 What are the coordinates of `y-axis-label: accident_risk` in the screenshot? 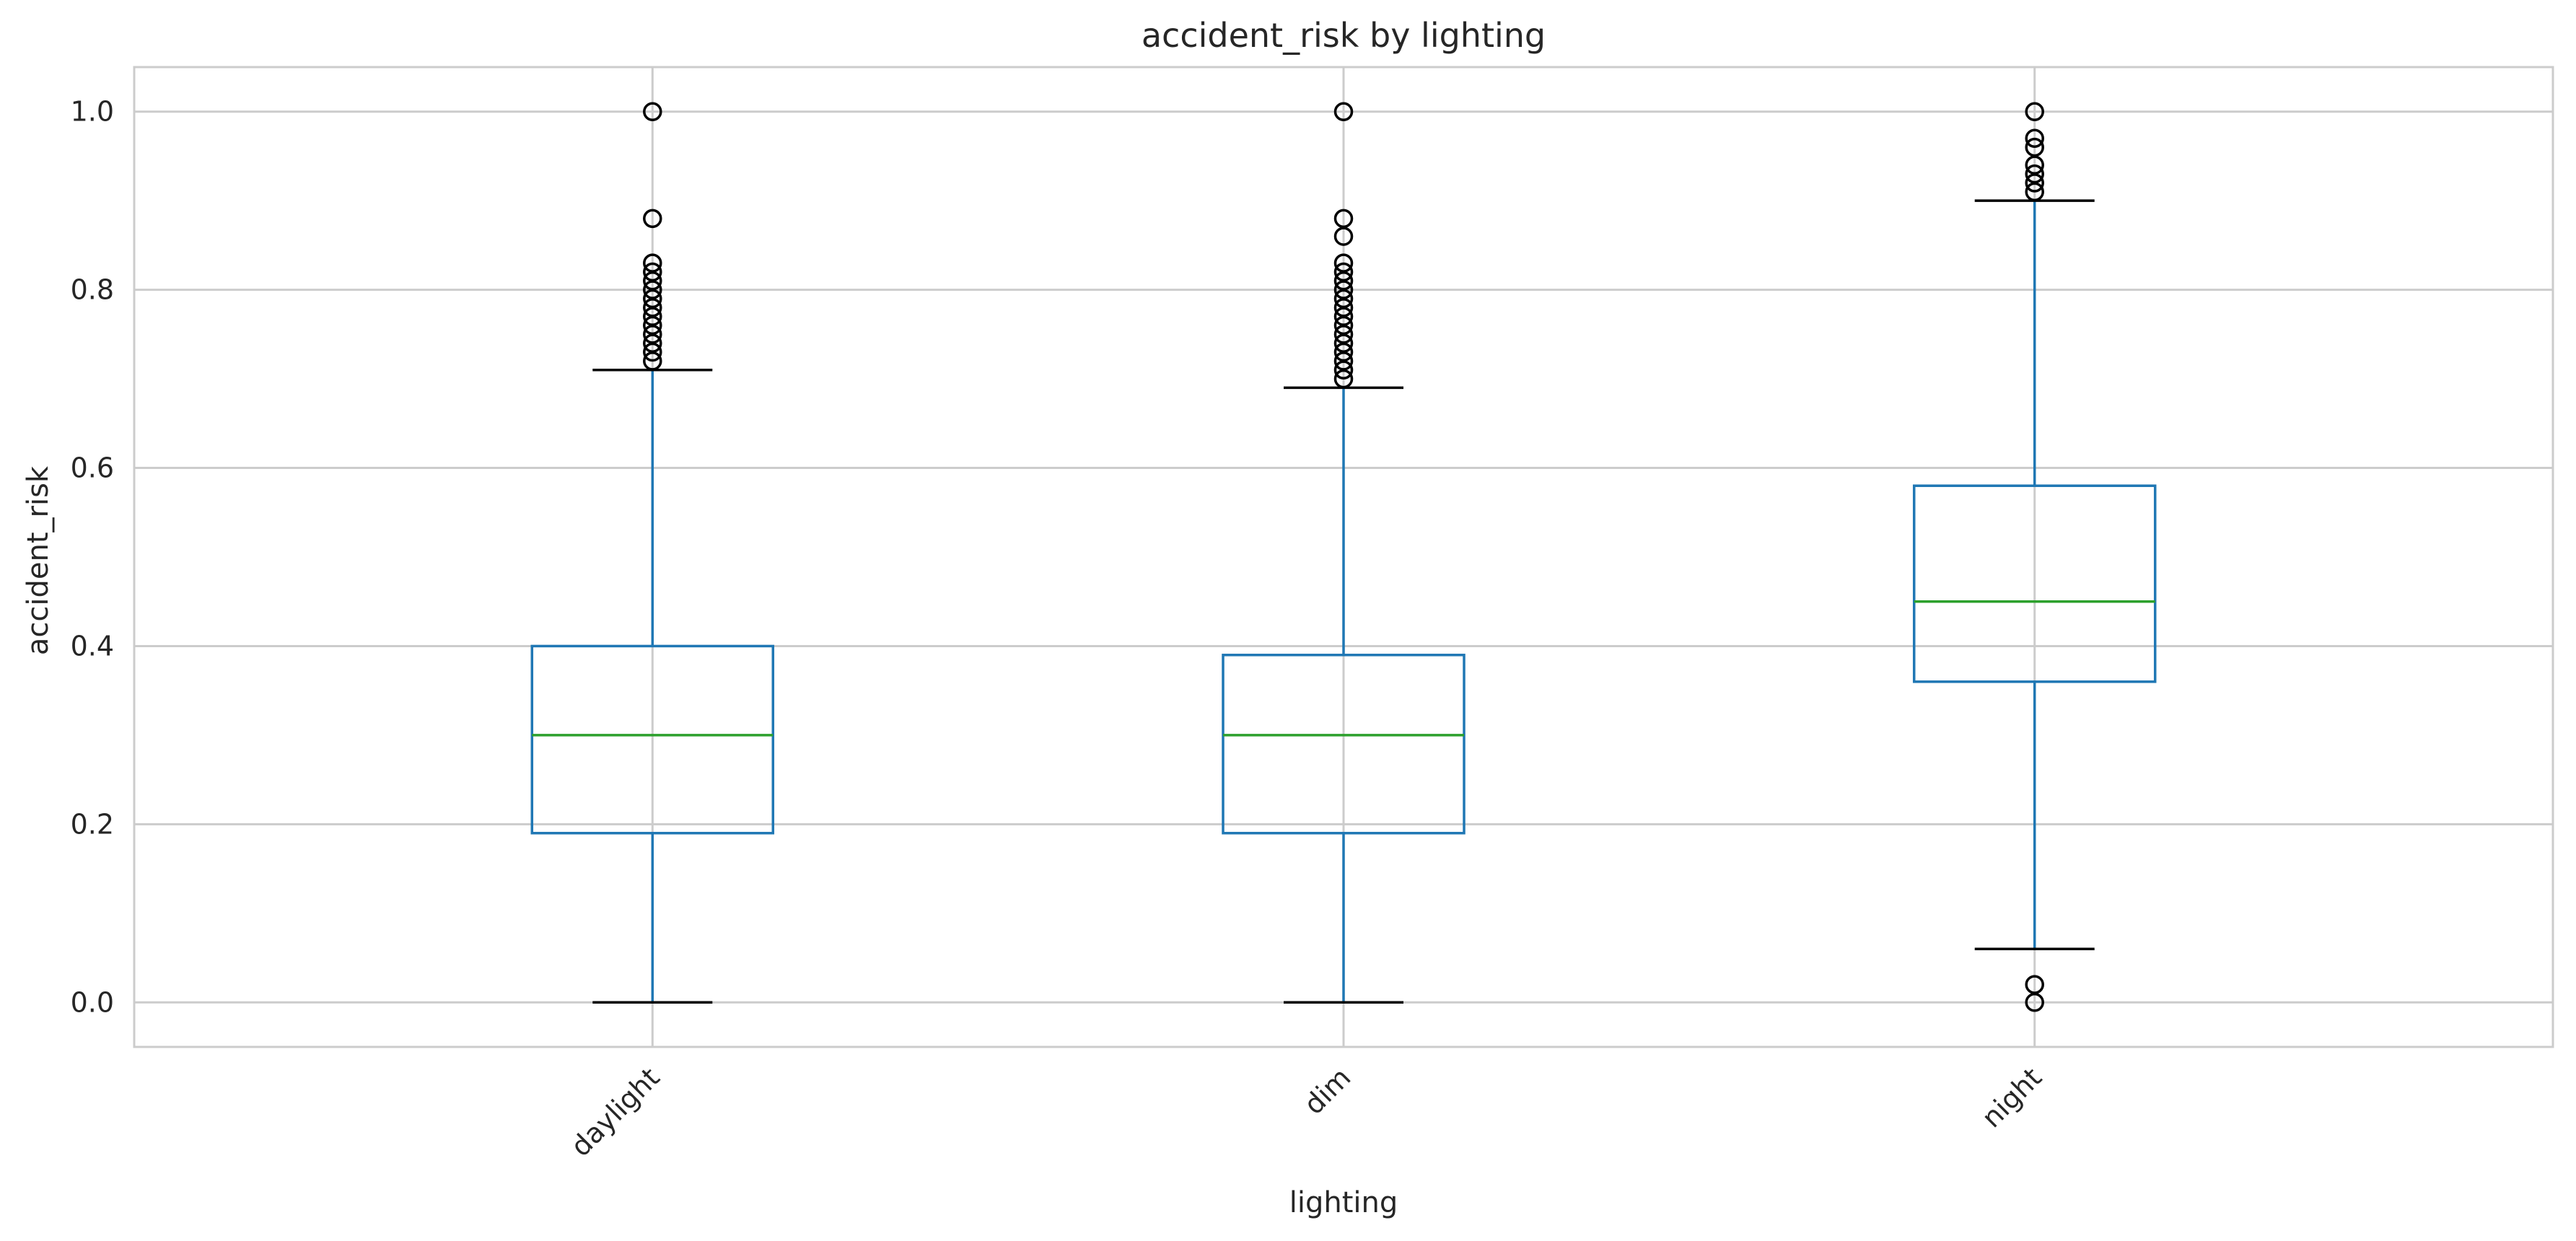 It's located at (38, 560).